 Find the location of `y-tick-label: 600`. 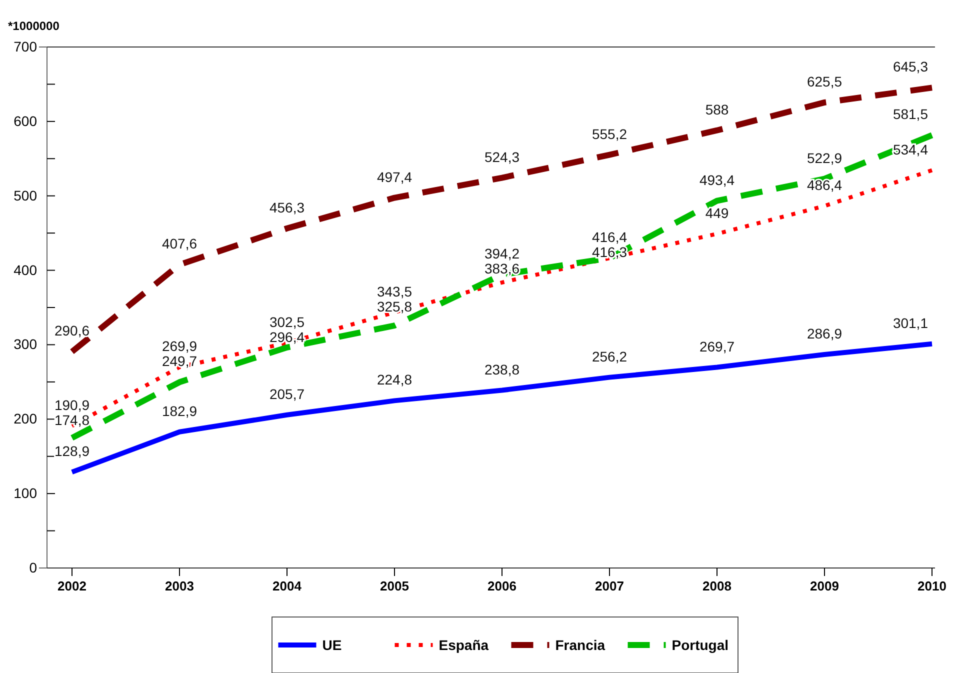

y-tick-label: 600 is located at coordinates (26, 120).